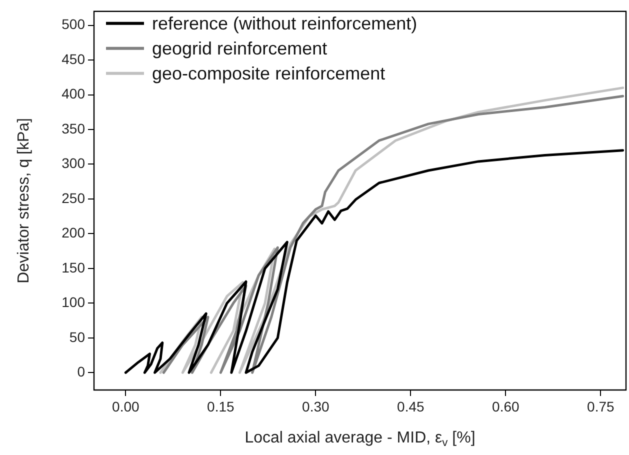 This screenshot has height=455, width=629. I want to click on x-tick-label: 0.30, so click(316, 406).